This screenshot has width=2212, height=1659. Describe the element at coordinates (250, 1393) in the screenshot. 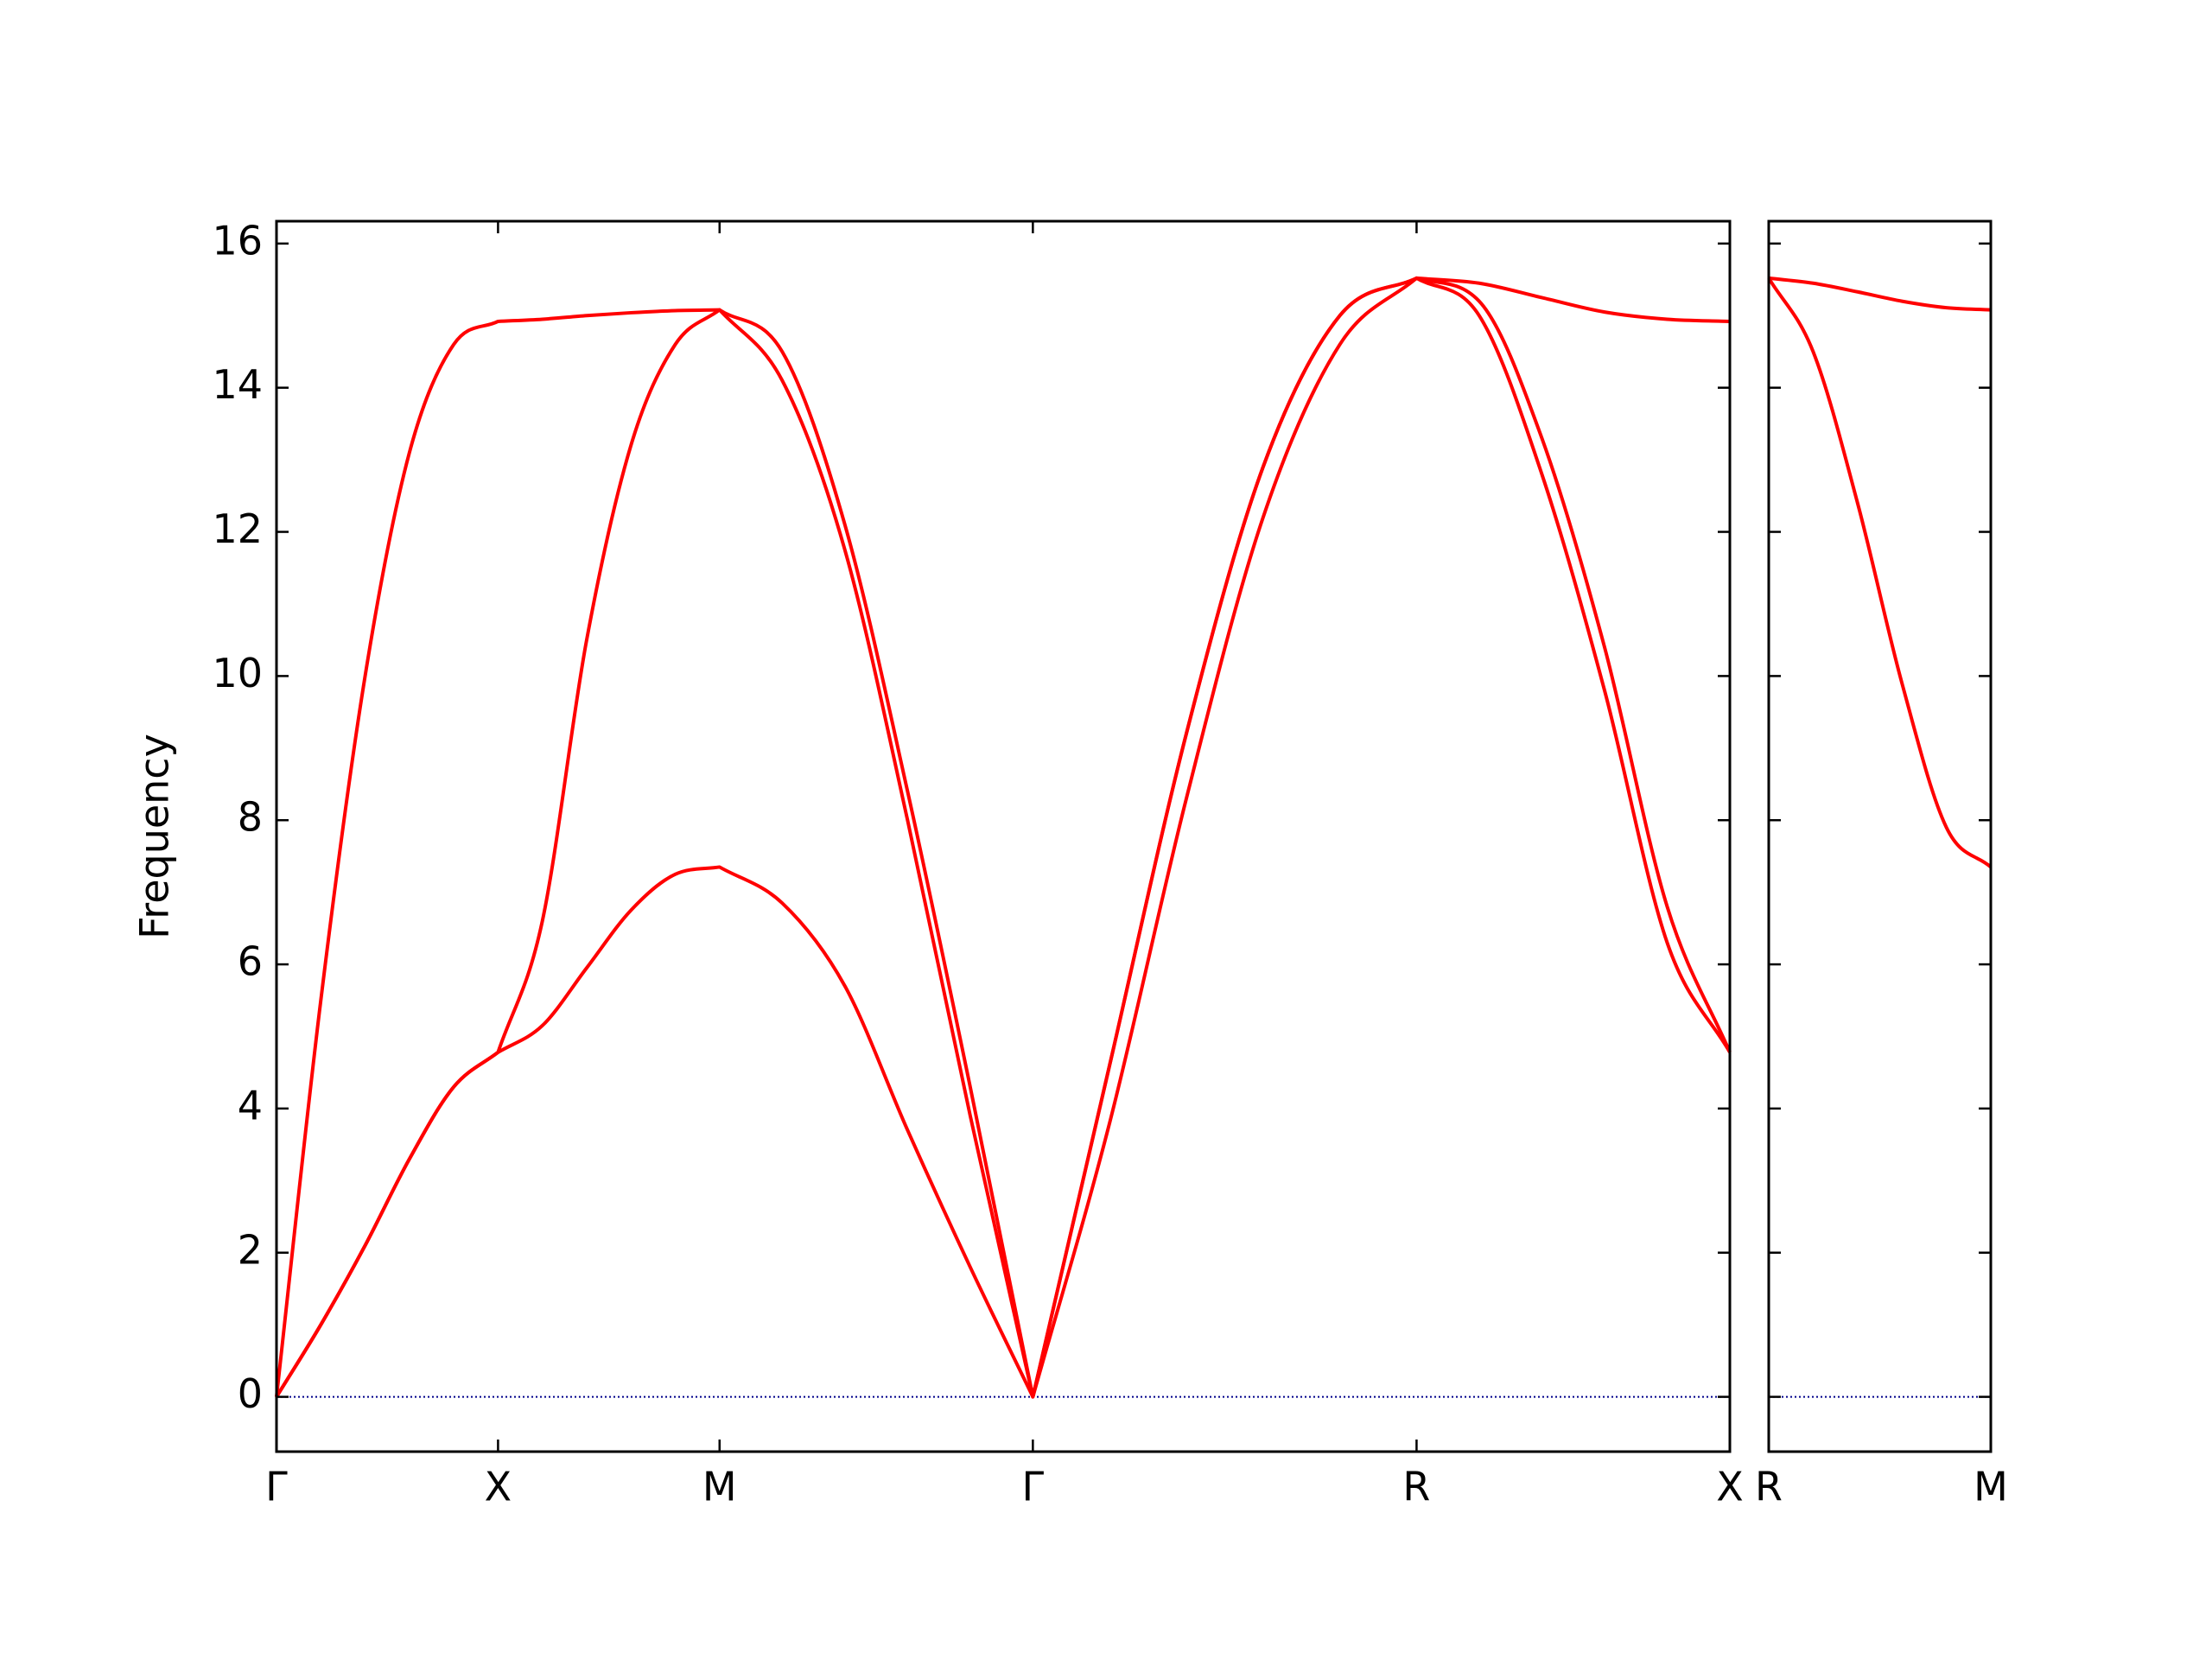

I see `y-tick-label: 0` at that location.